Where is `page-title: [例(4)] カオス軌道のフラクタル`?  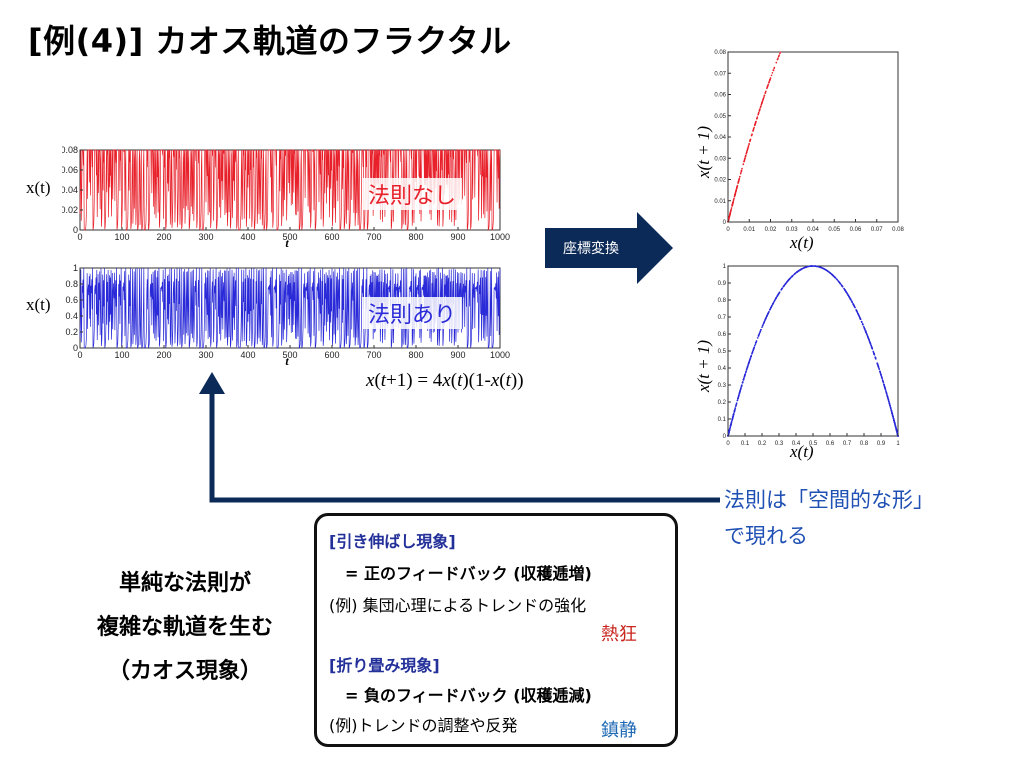
page-title: [例(4)] カオス軌道のフラクタル is located at coordinates (270, 41).